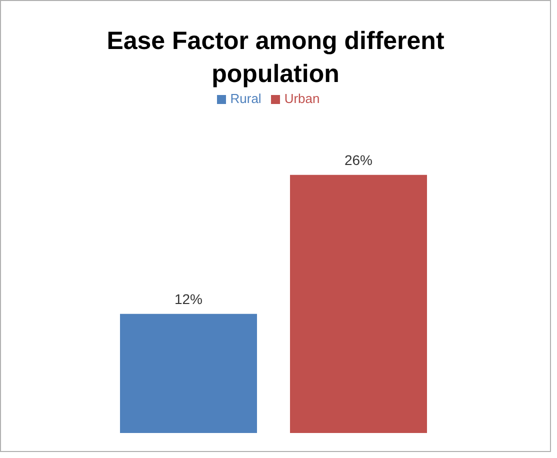  I want to click on data-label: 12%, so click(188, 298).